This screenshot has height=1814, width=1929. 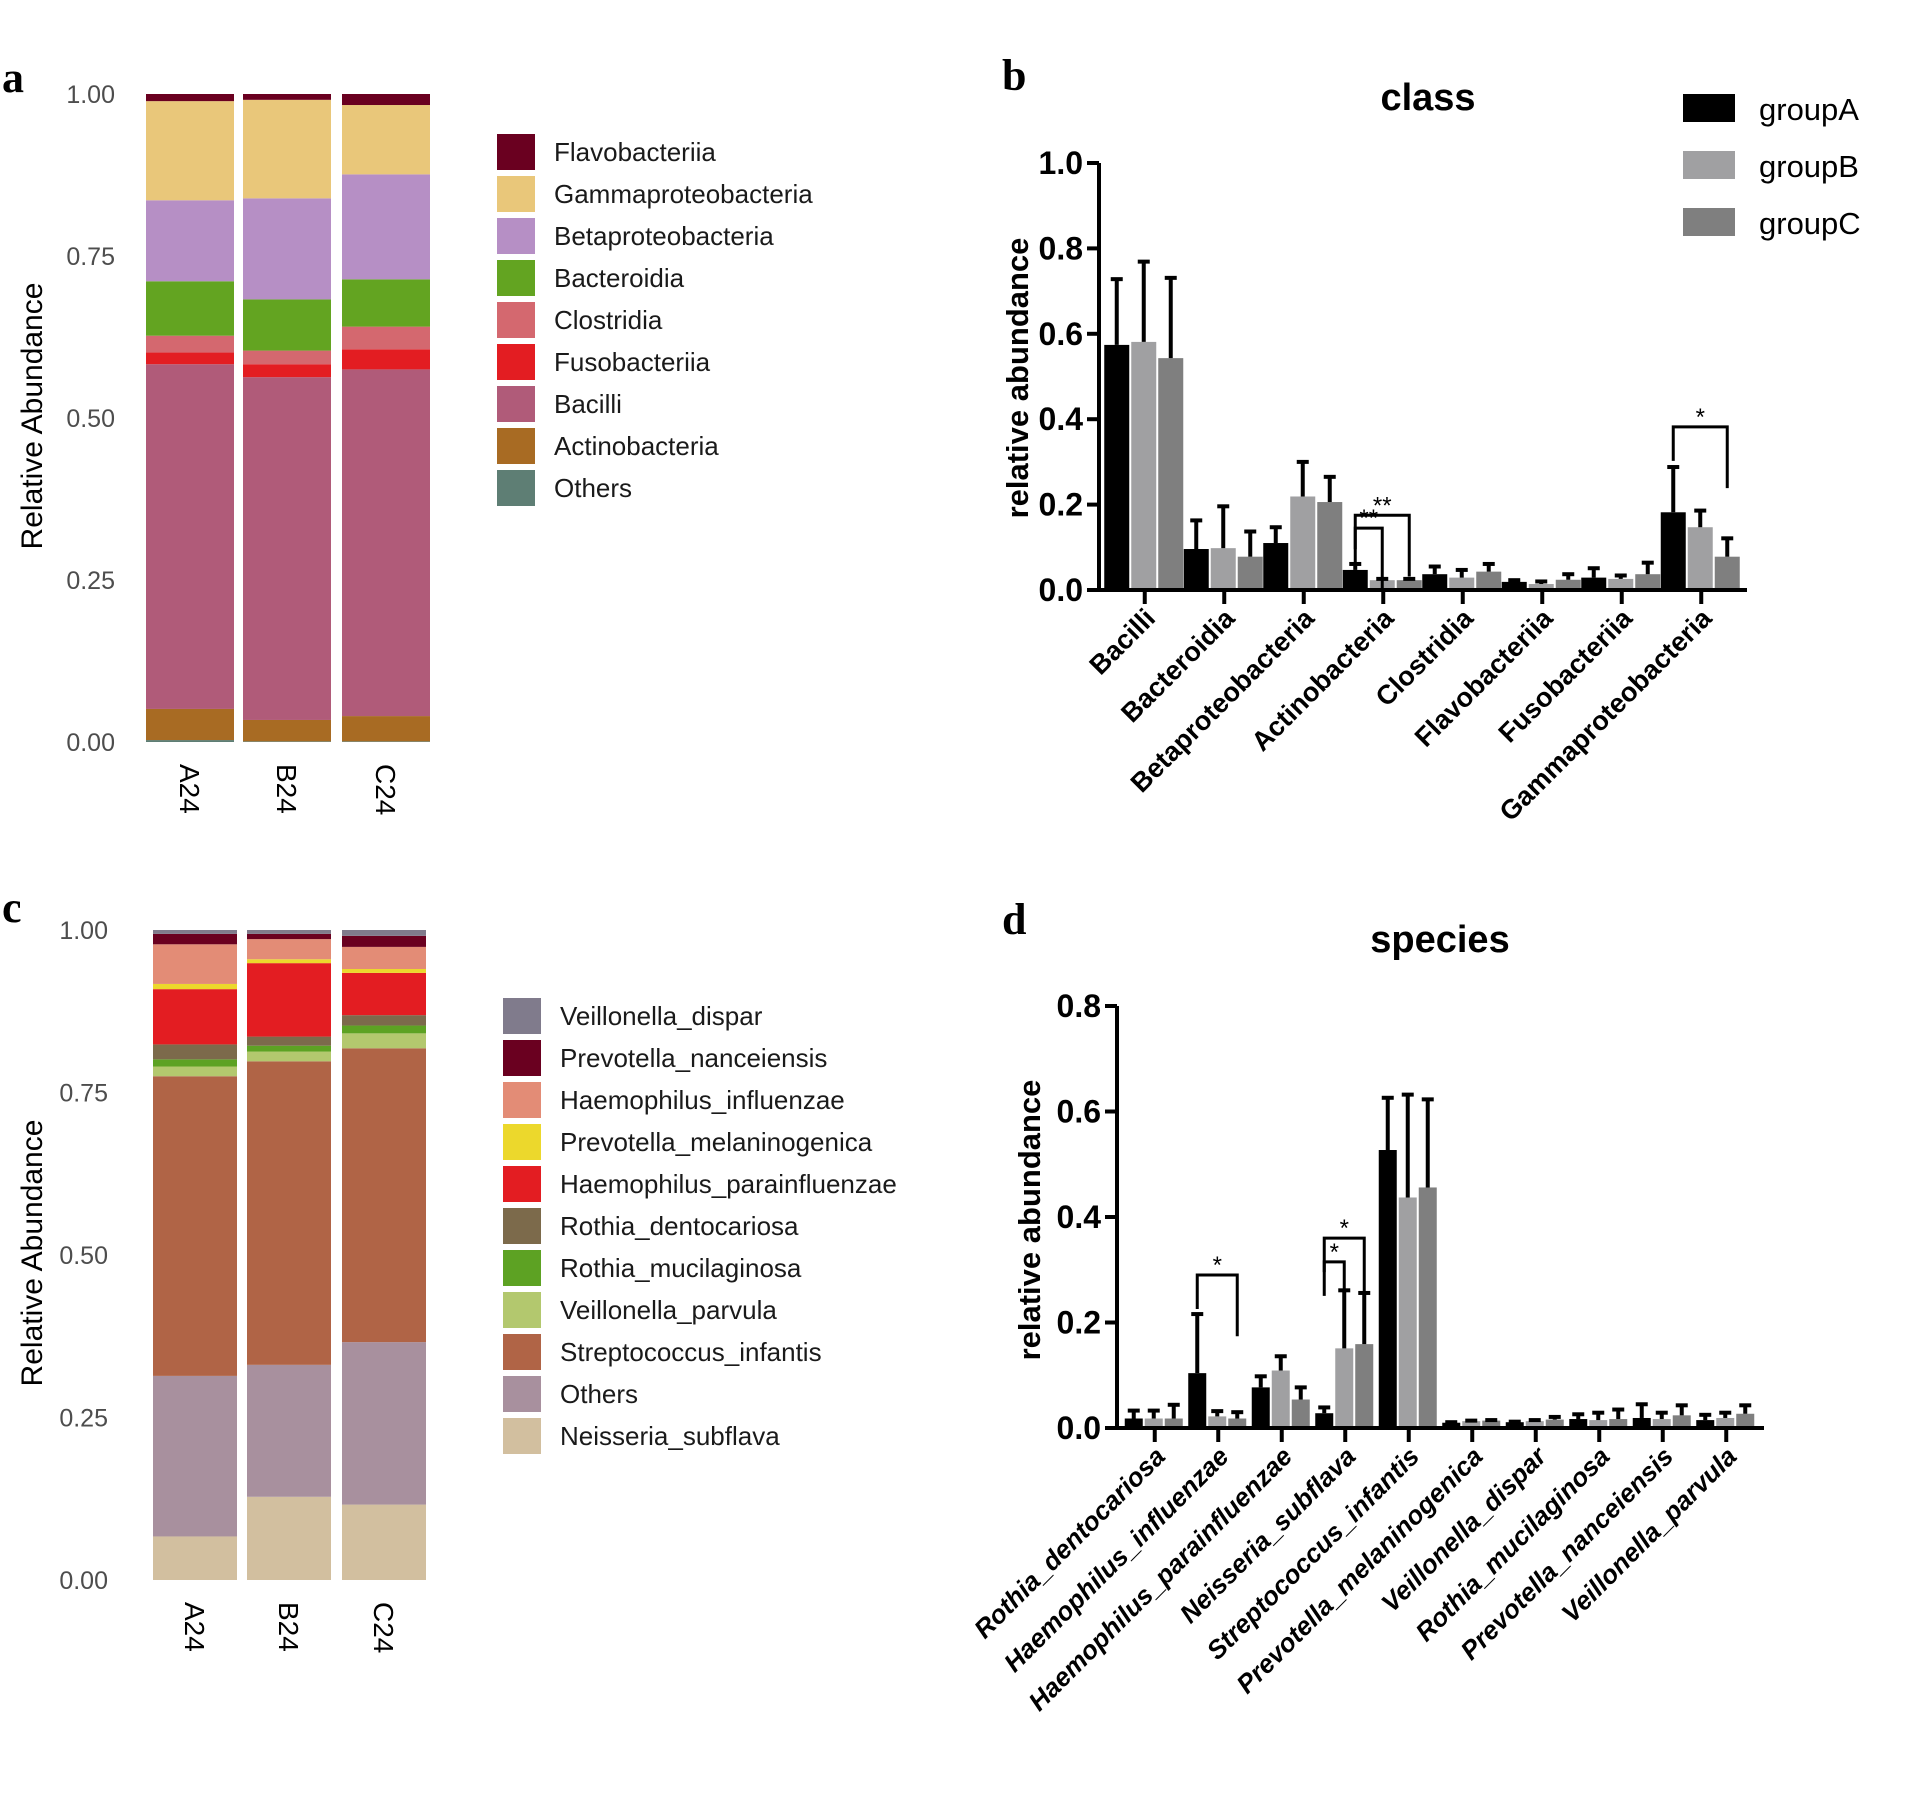 What do you see at coordinates (289, 949) in the screenshot?
I see `bar-segment-haemophilus-influenzae-b24` at bounding box center [289, 949].